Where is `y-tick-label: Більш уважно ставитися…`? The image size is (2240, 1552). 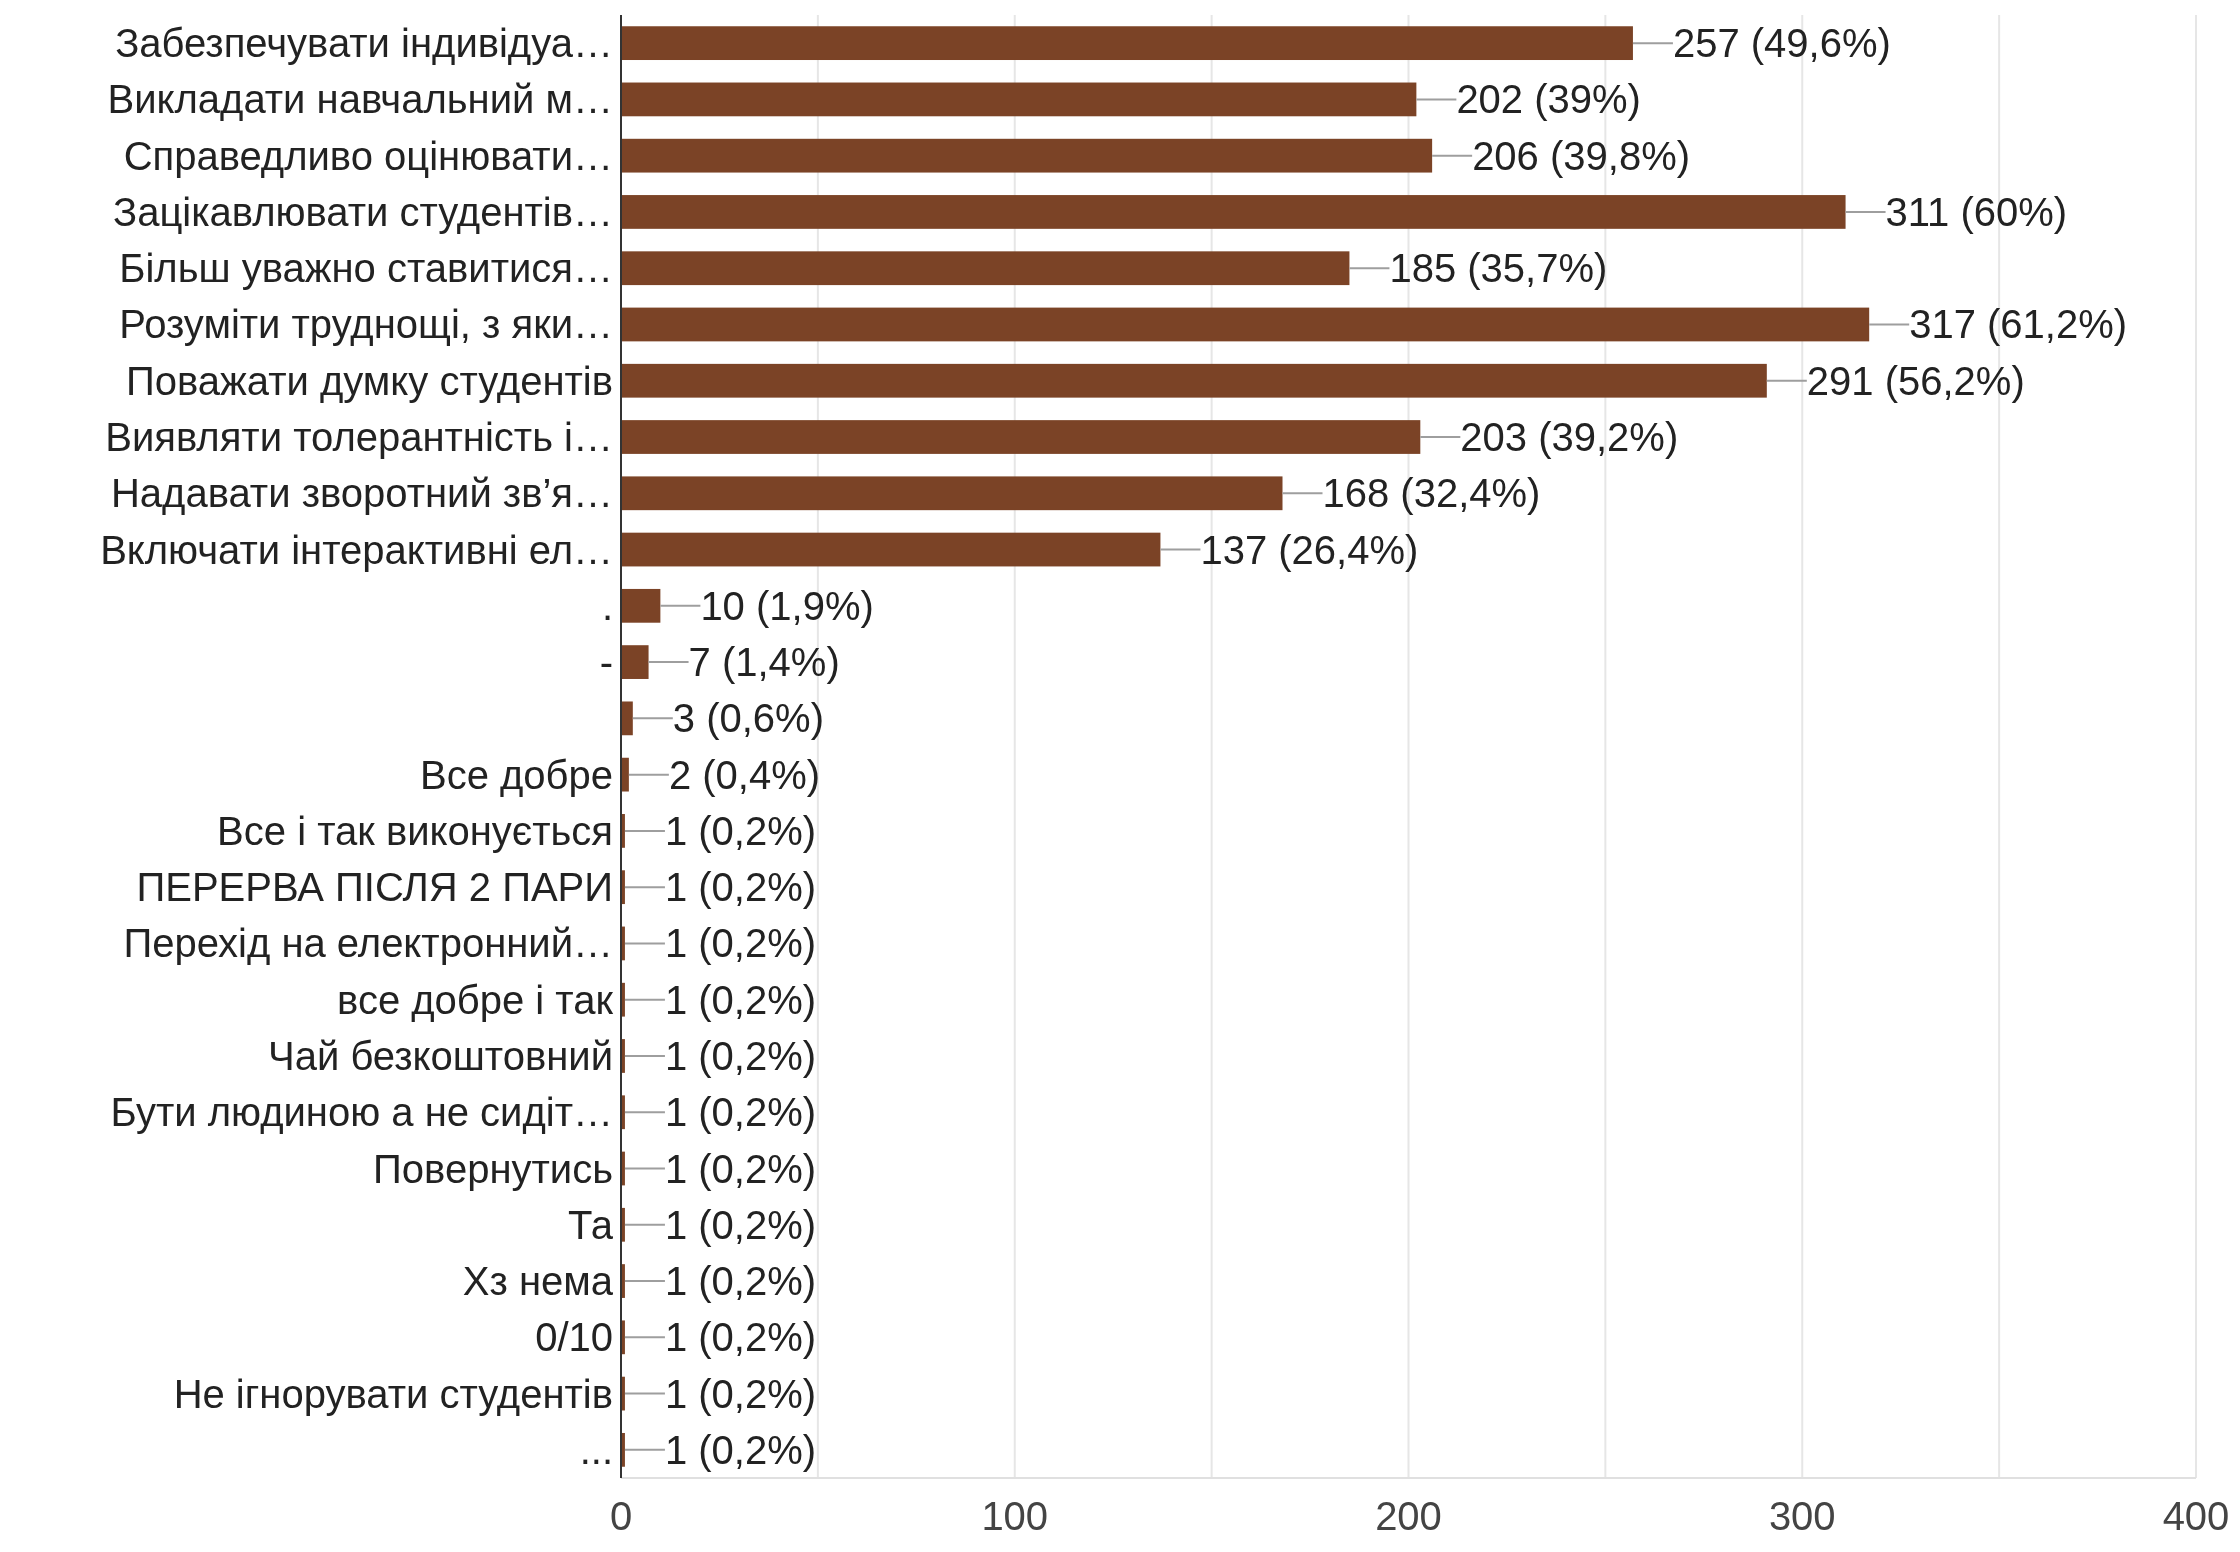 y-tick-label: Більш уважно ставитися… is located at coordinates (366, 268).